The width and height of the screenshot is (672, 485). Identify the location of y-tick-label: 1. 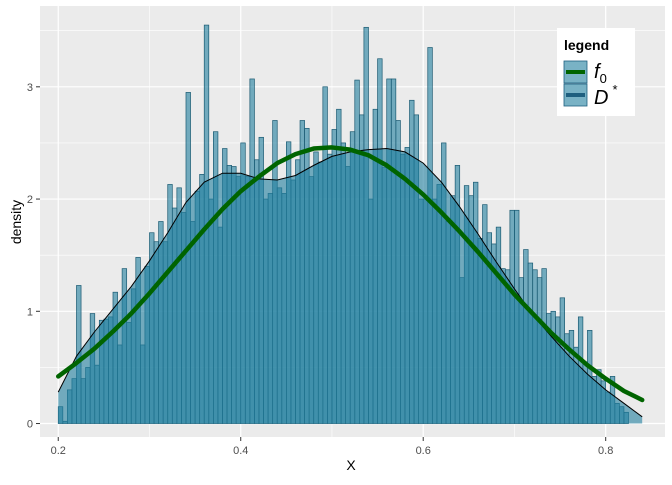
(30, 312).